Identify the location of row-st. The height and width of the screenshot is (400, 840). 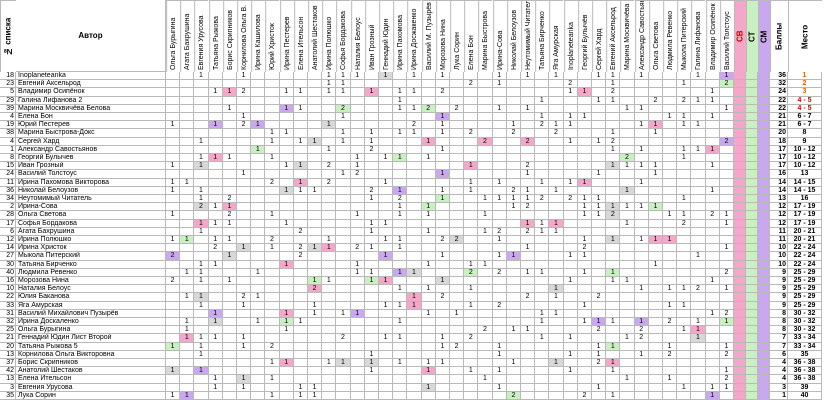
(752, 158).